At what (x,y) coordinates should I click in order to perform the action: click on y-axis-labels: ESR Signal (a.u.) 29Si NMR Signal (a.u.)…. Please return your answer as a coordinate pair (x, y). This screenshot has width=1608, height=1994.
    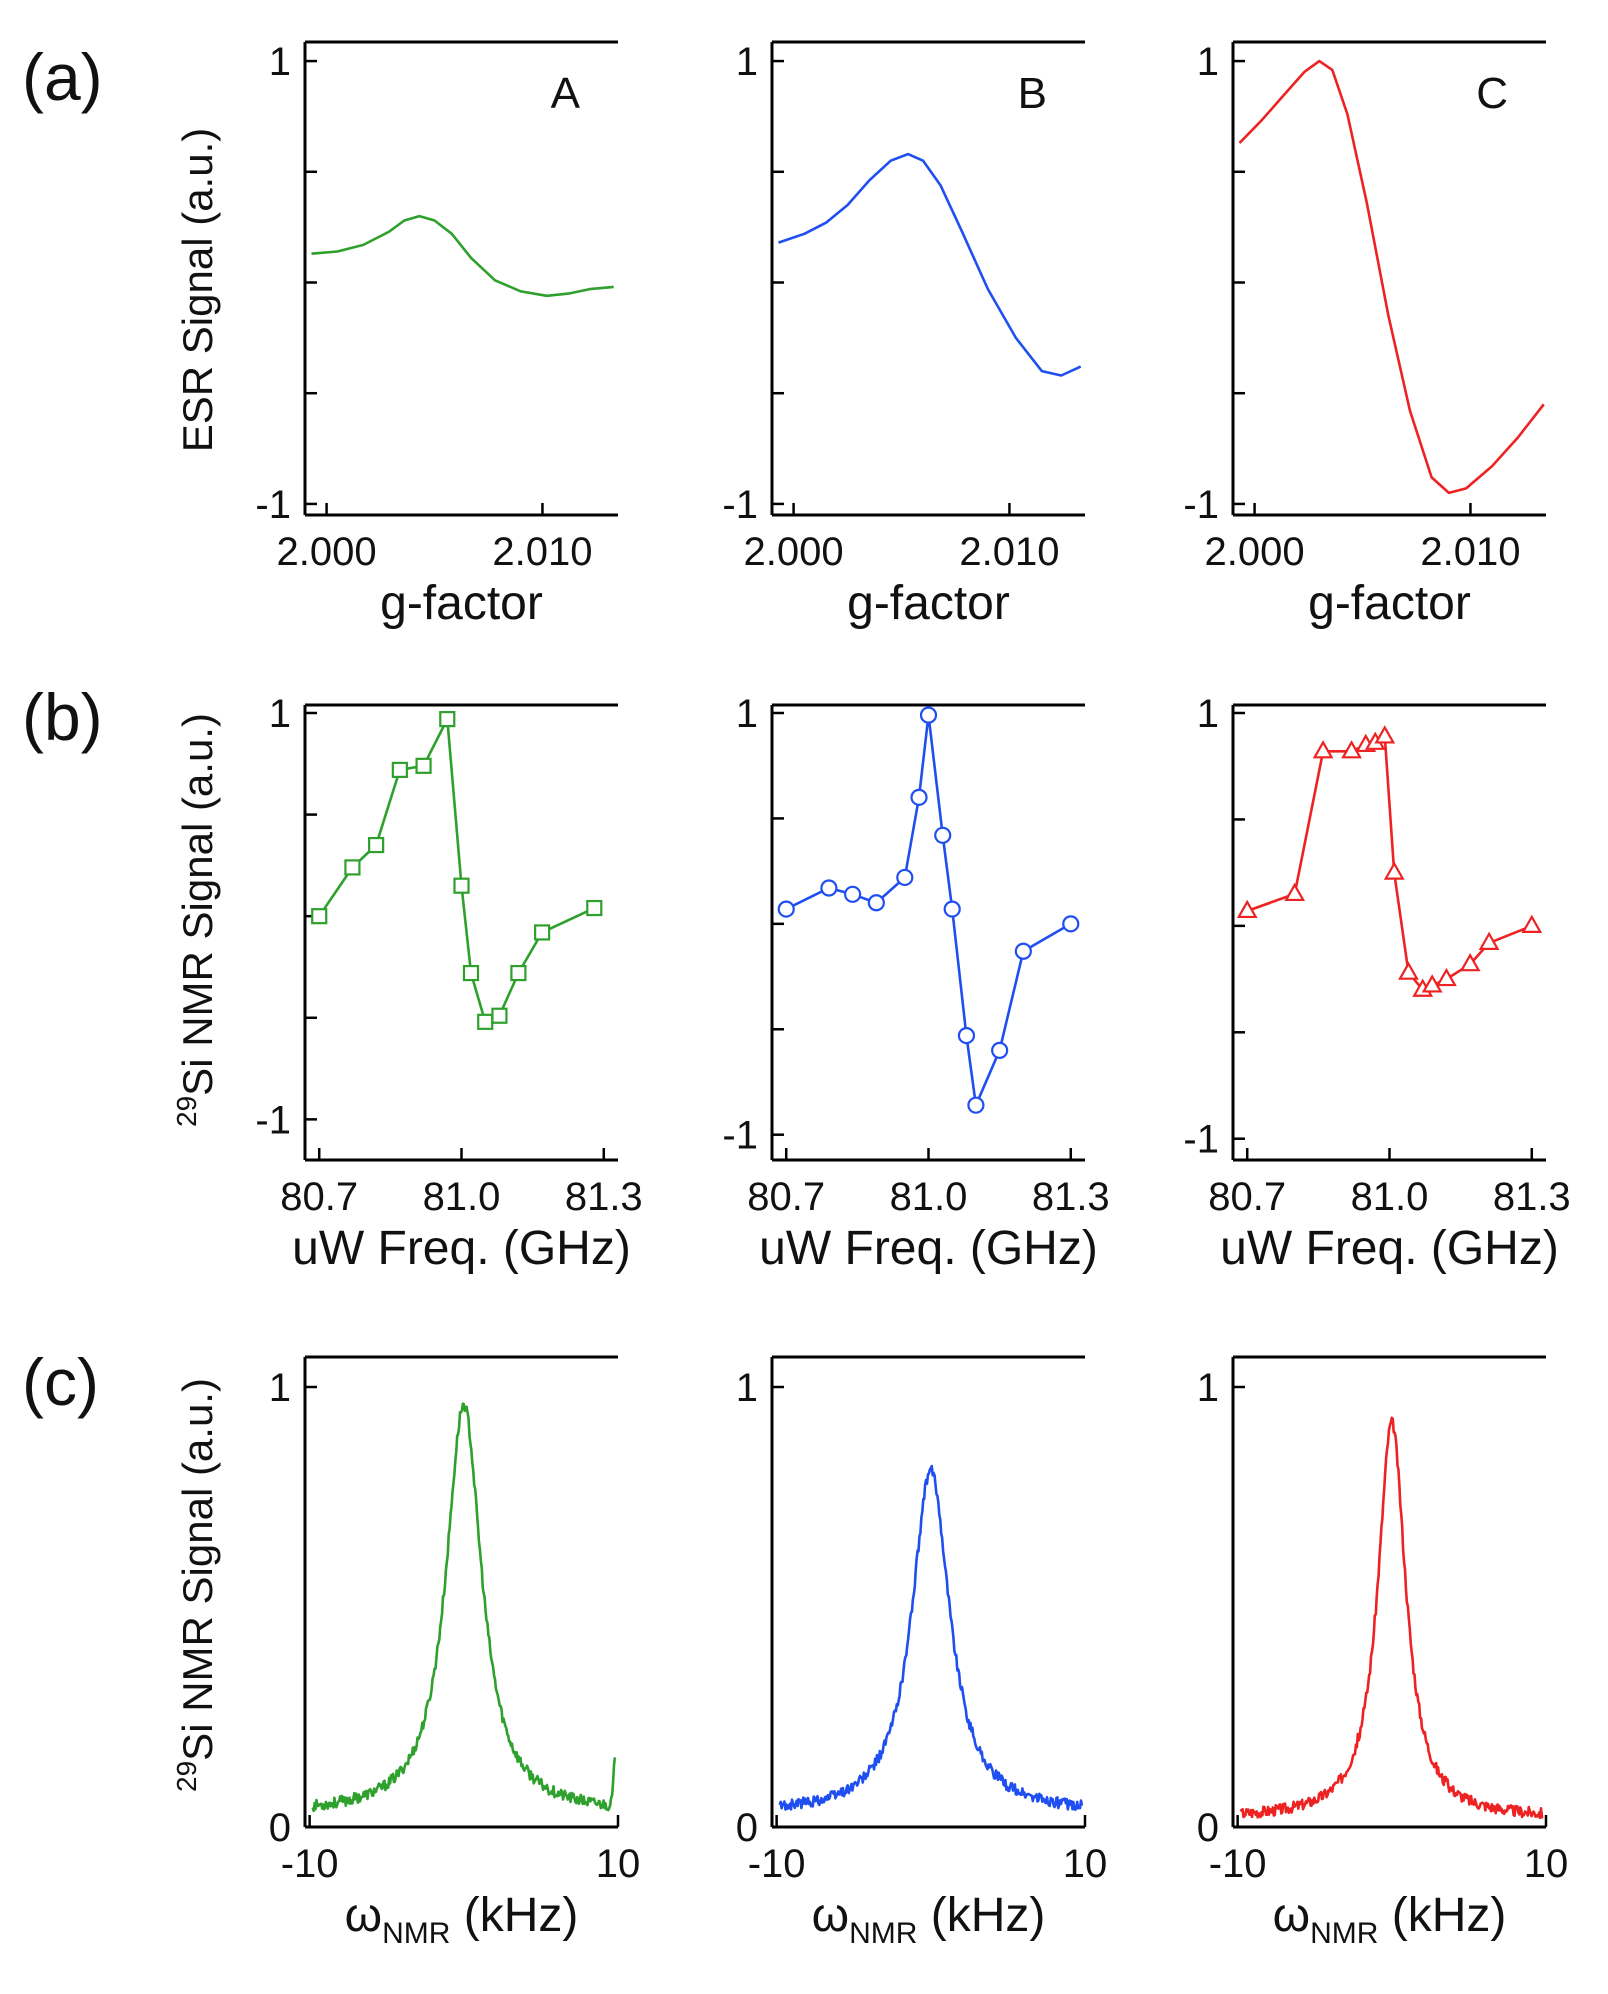
    Looking at the image, I should click on (196, 960).